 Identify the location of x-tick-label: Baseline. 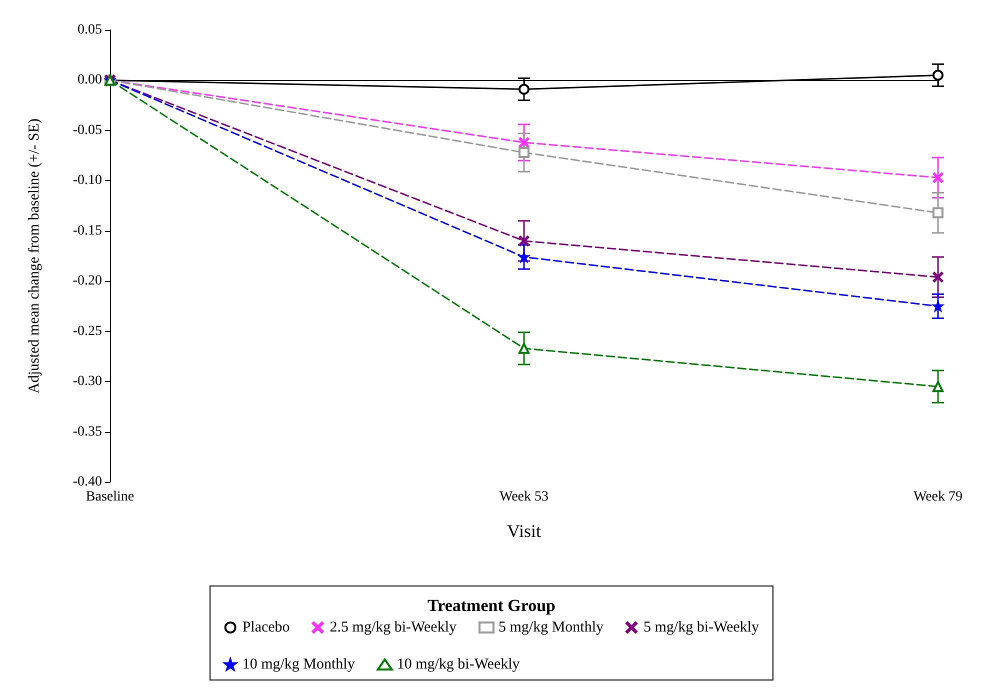
(110, 497).